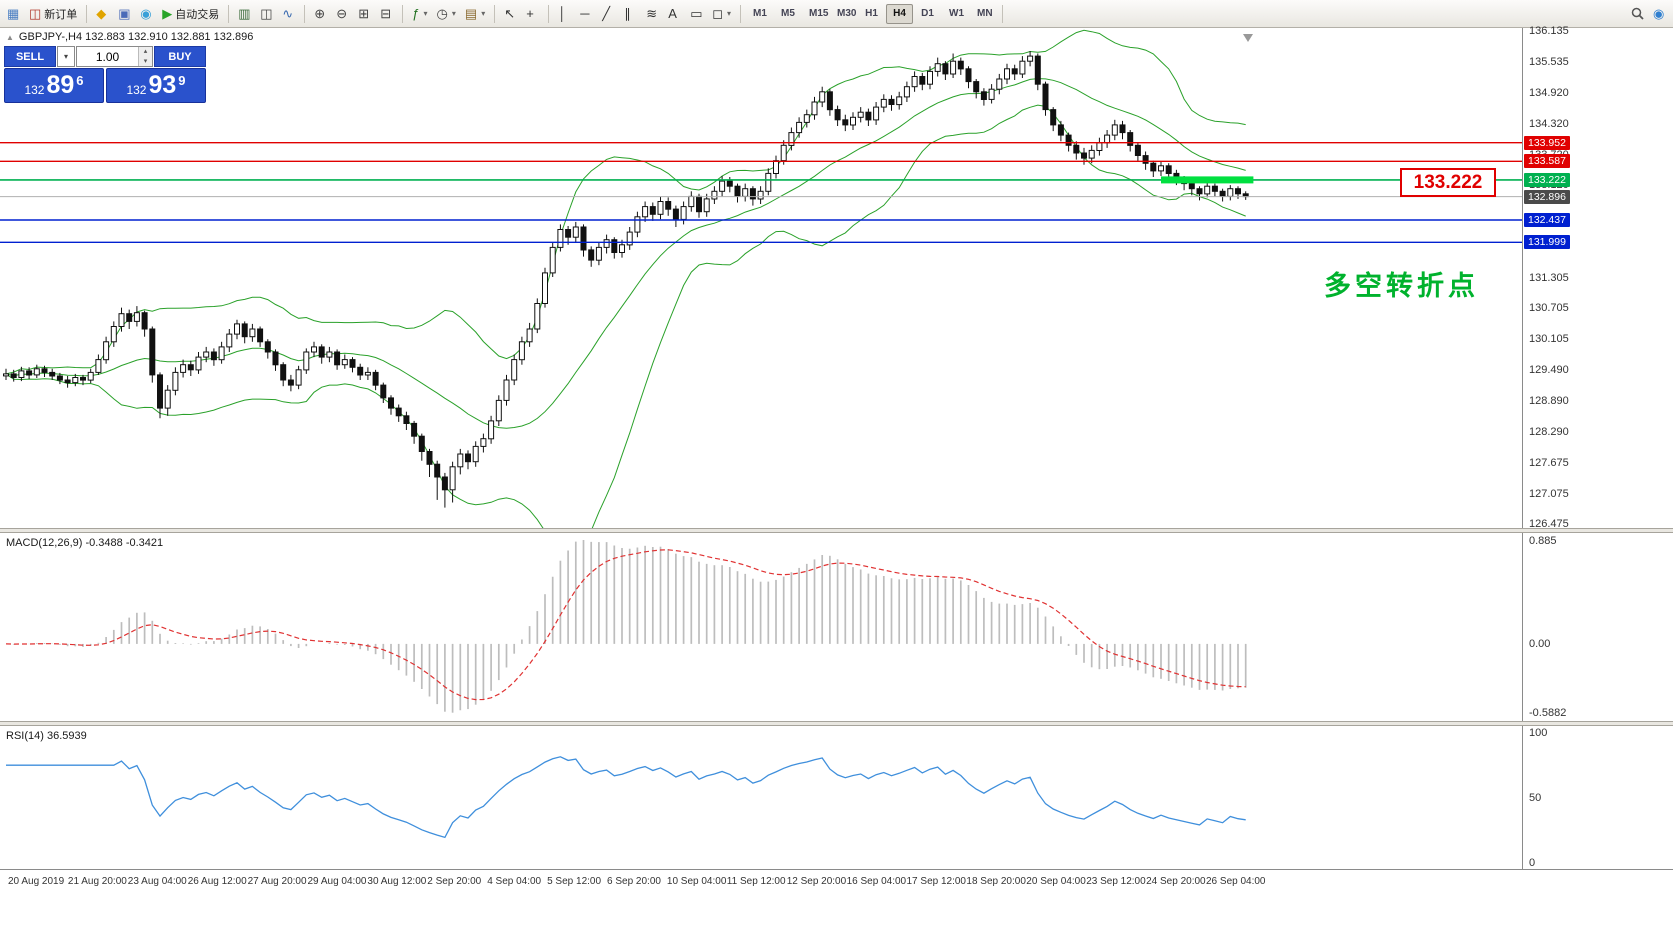 This screenshot has height=951, width=1673. I want to click on signals-button: ◉, so click(146, 14).